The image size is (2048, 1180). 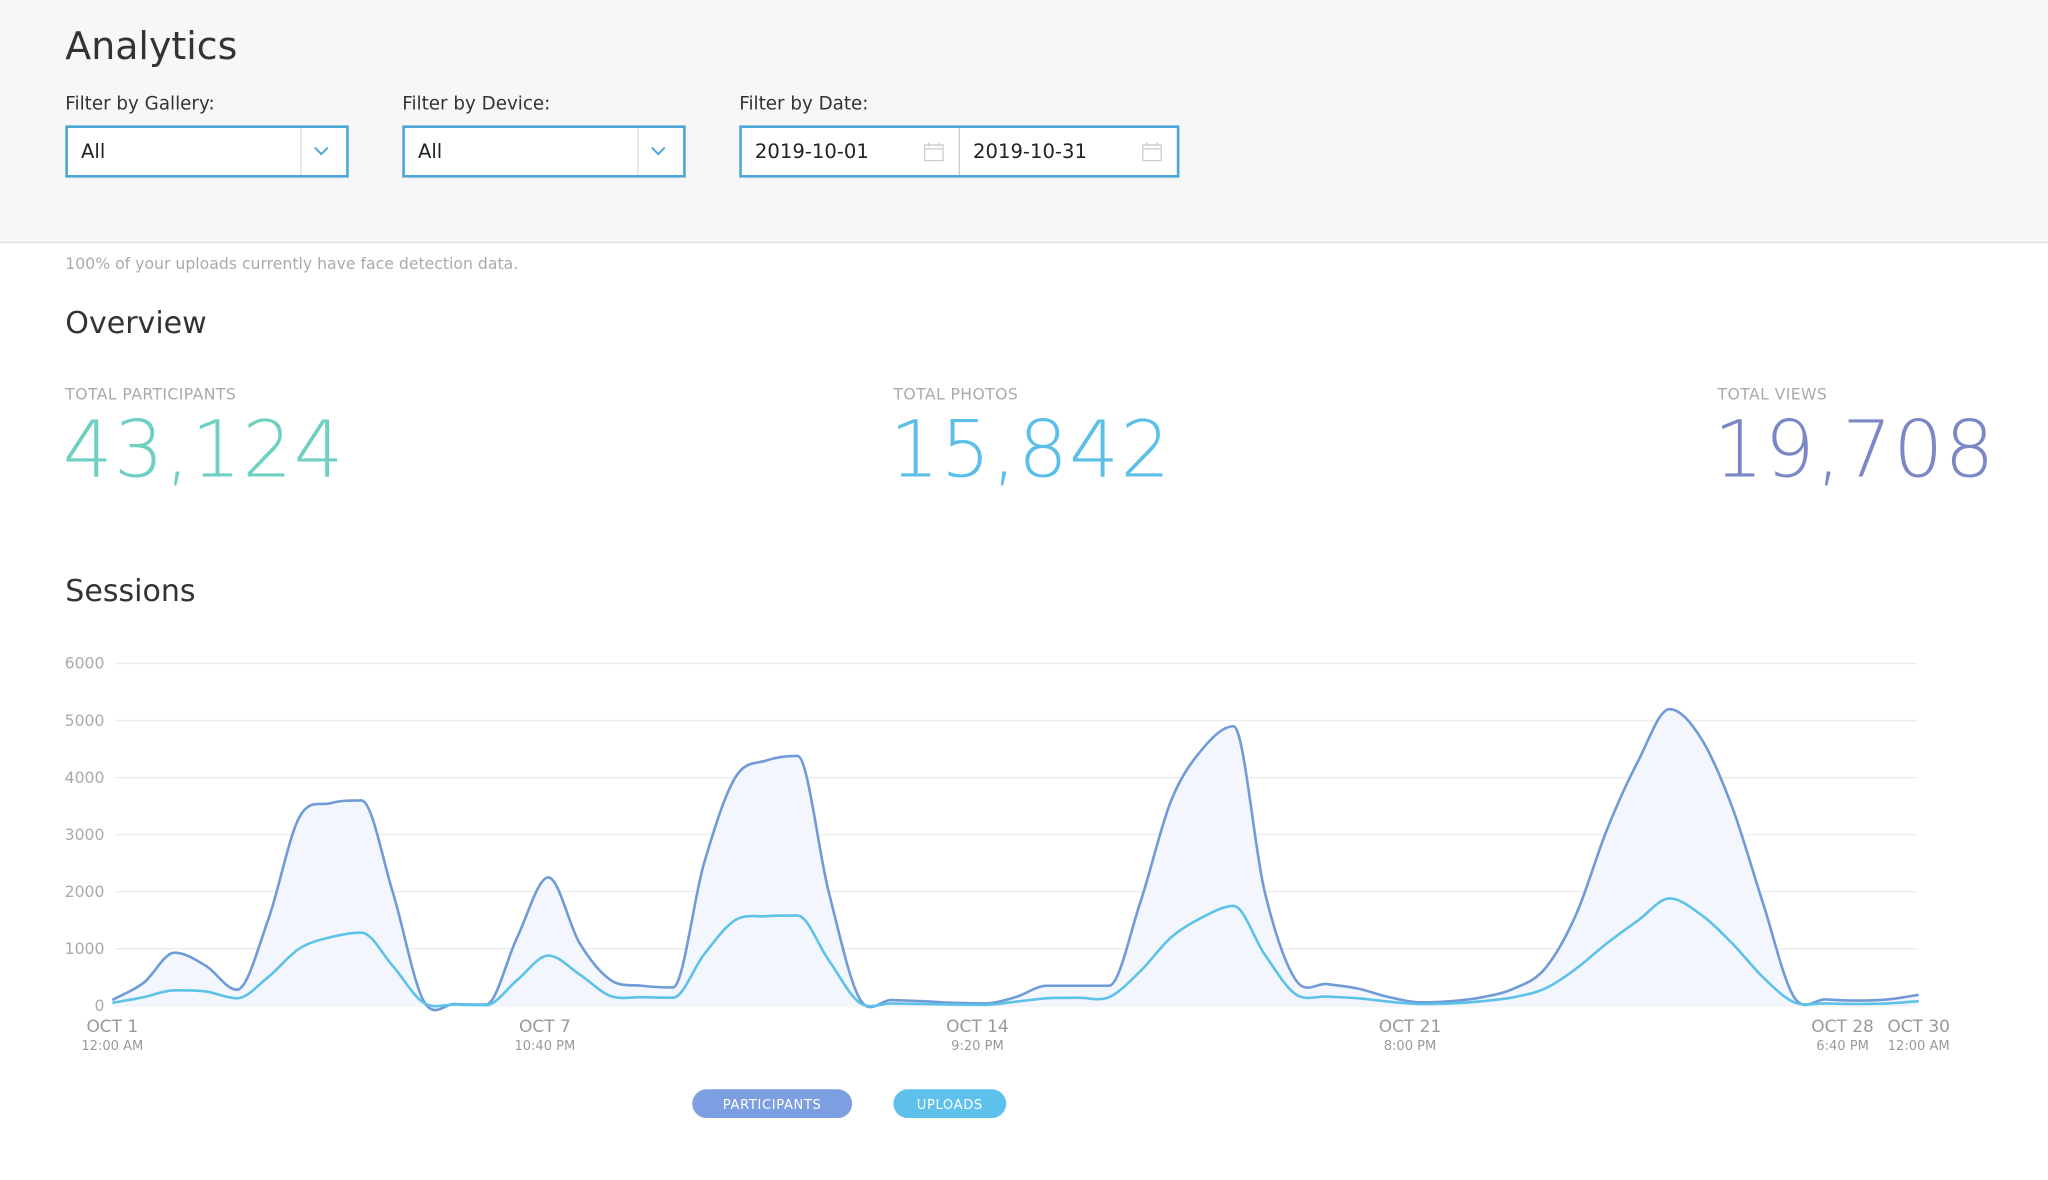 What do you see at coordinates (85, 834) in the screenshot?
I see `y-tick-label: 3000` at bounding box center [85, 834].